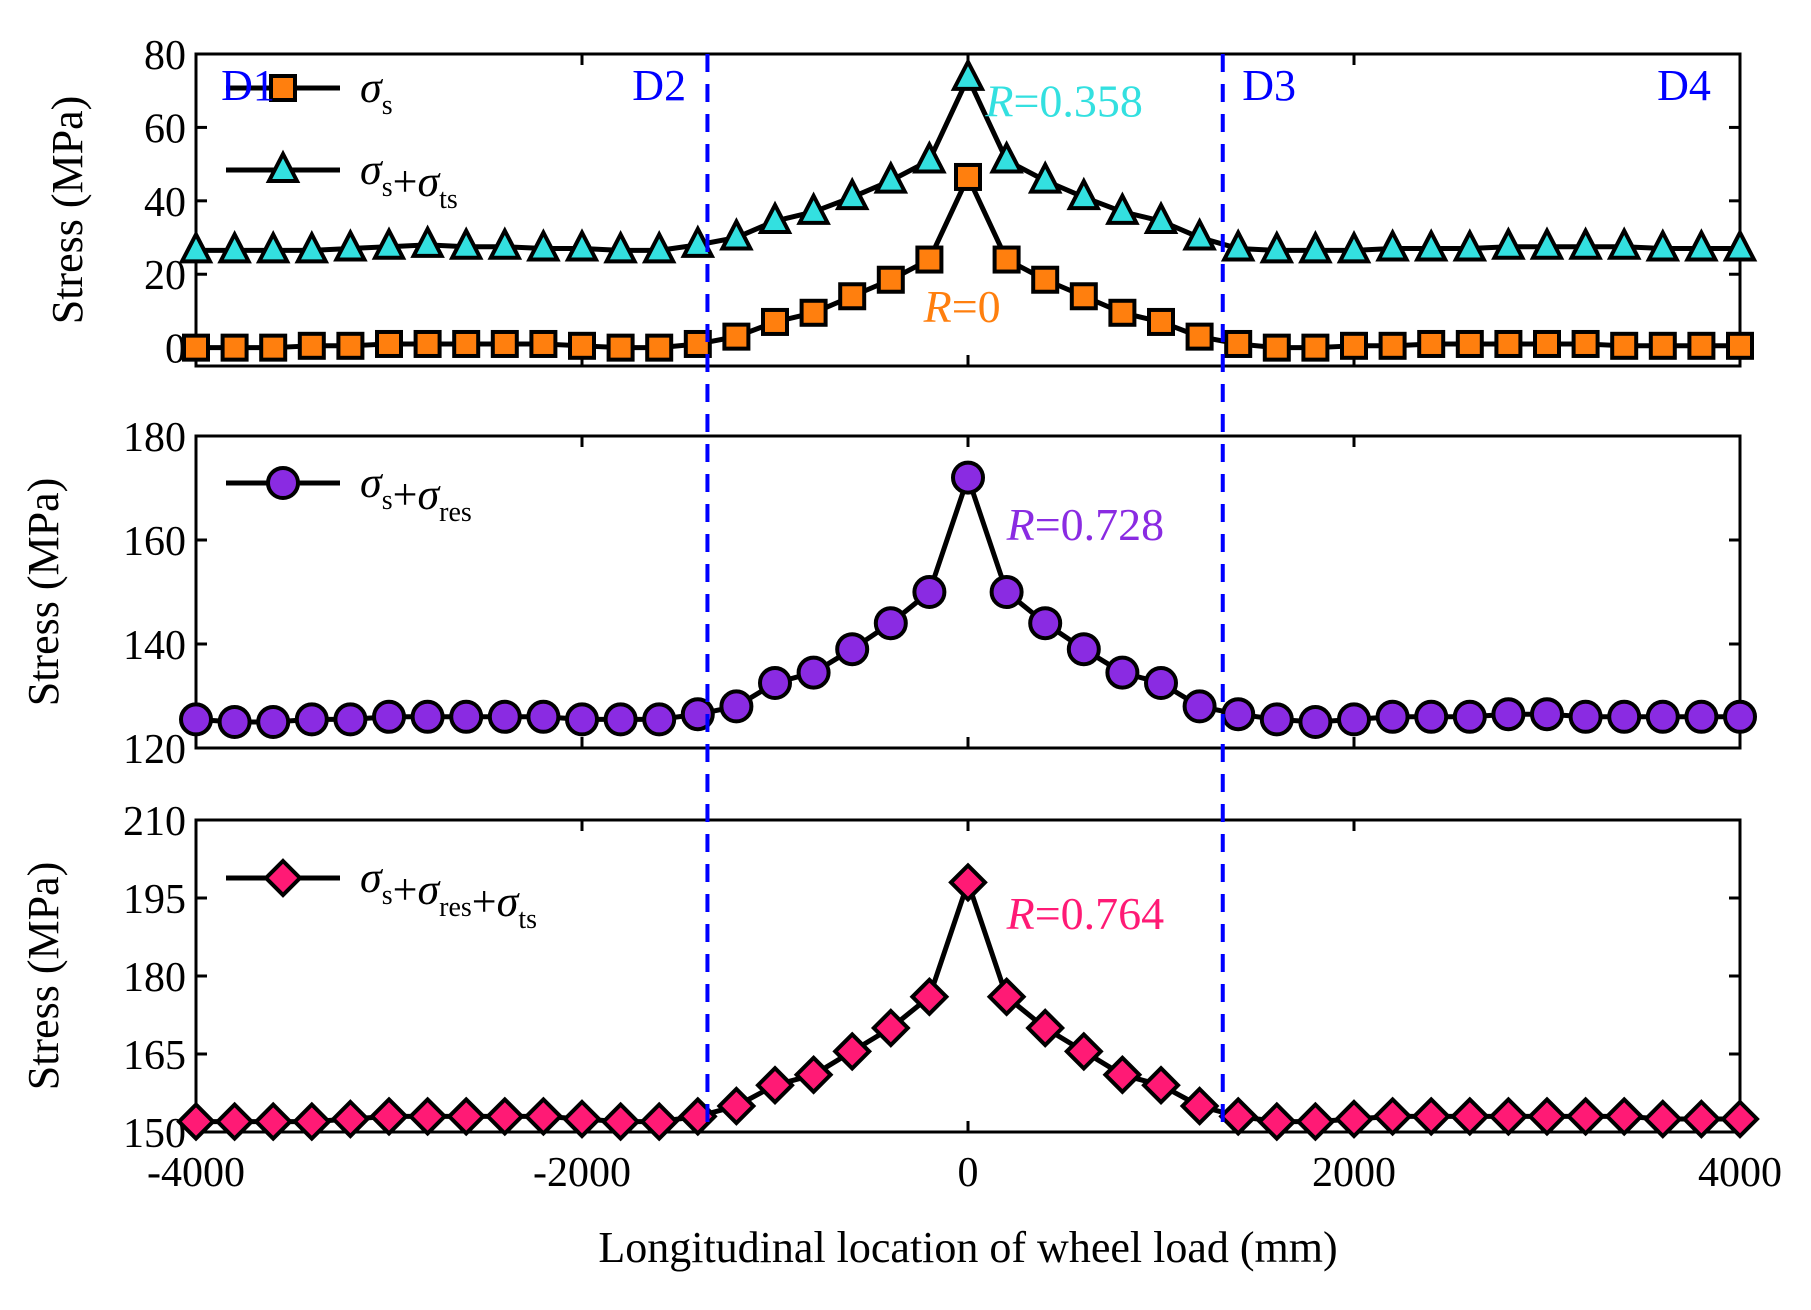 This screenshot has width=1811, height=1310. Describe the element at coordinates (967, 1247) in the screenshot. I see `x-axis-label: Longitudinal location of wheel load (mm)` at that location.